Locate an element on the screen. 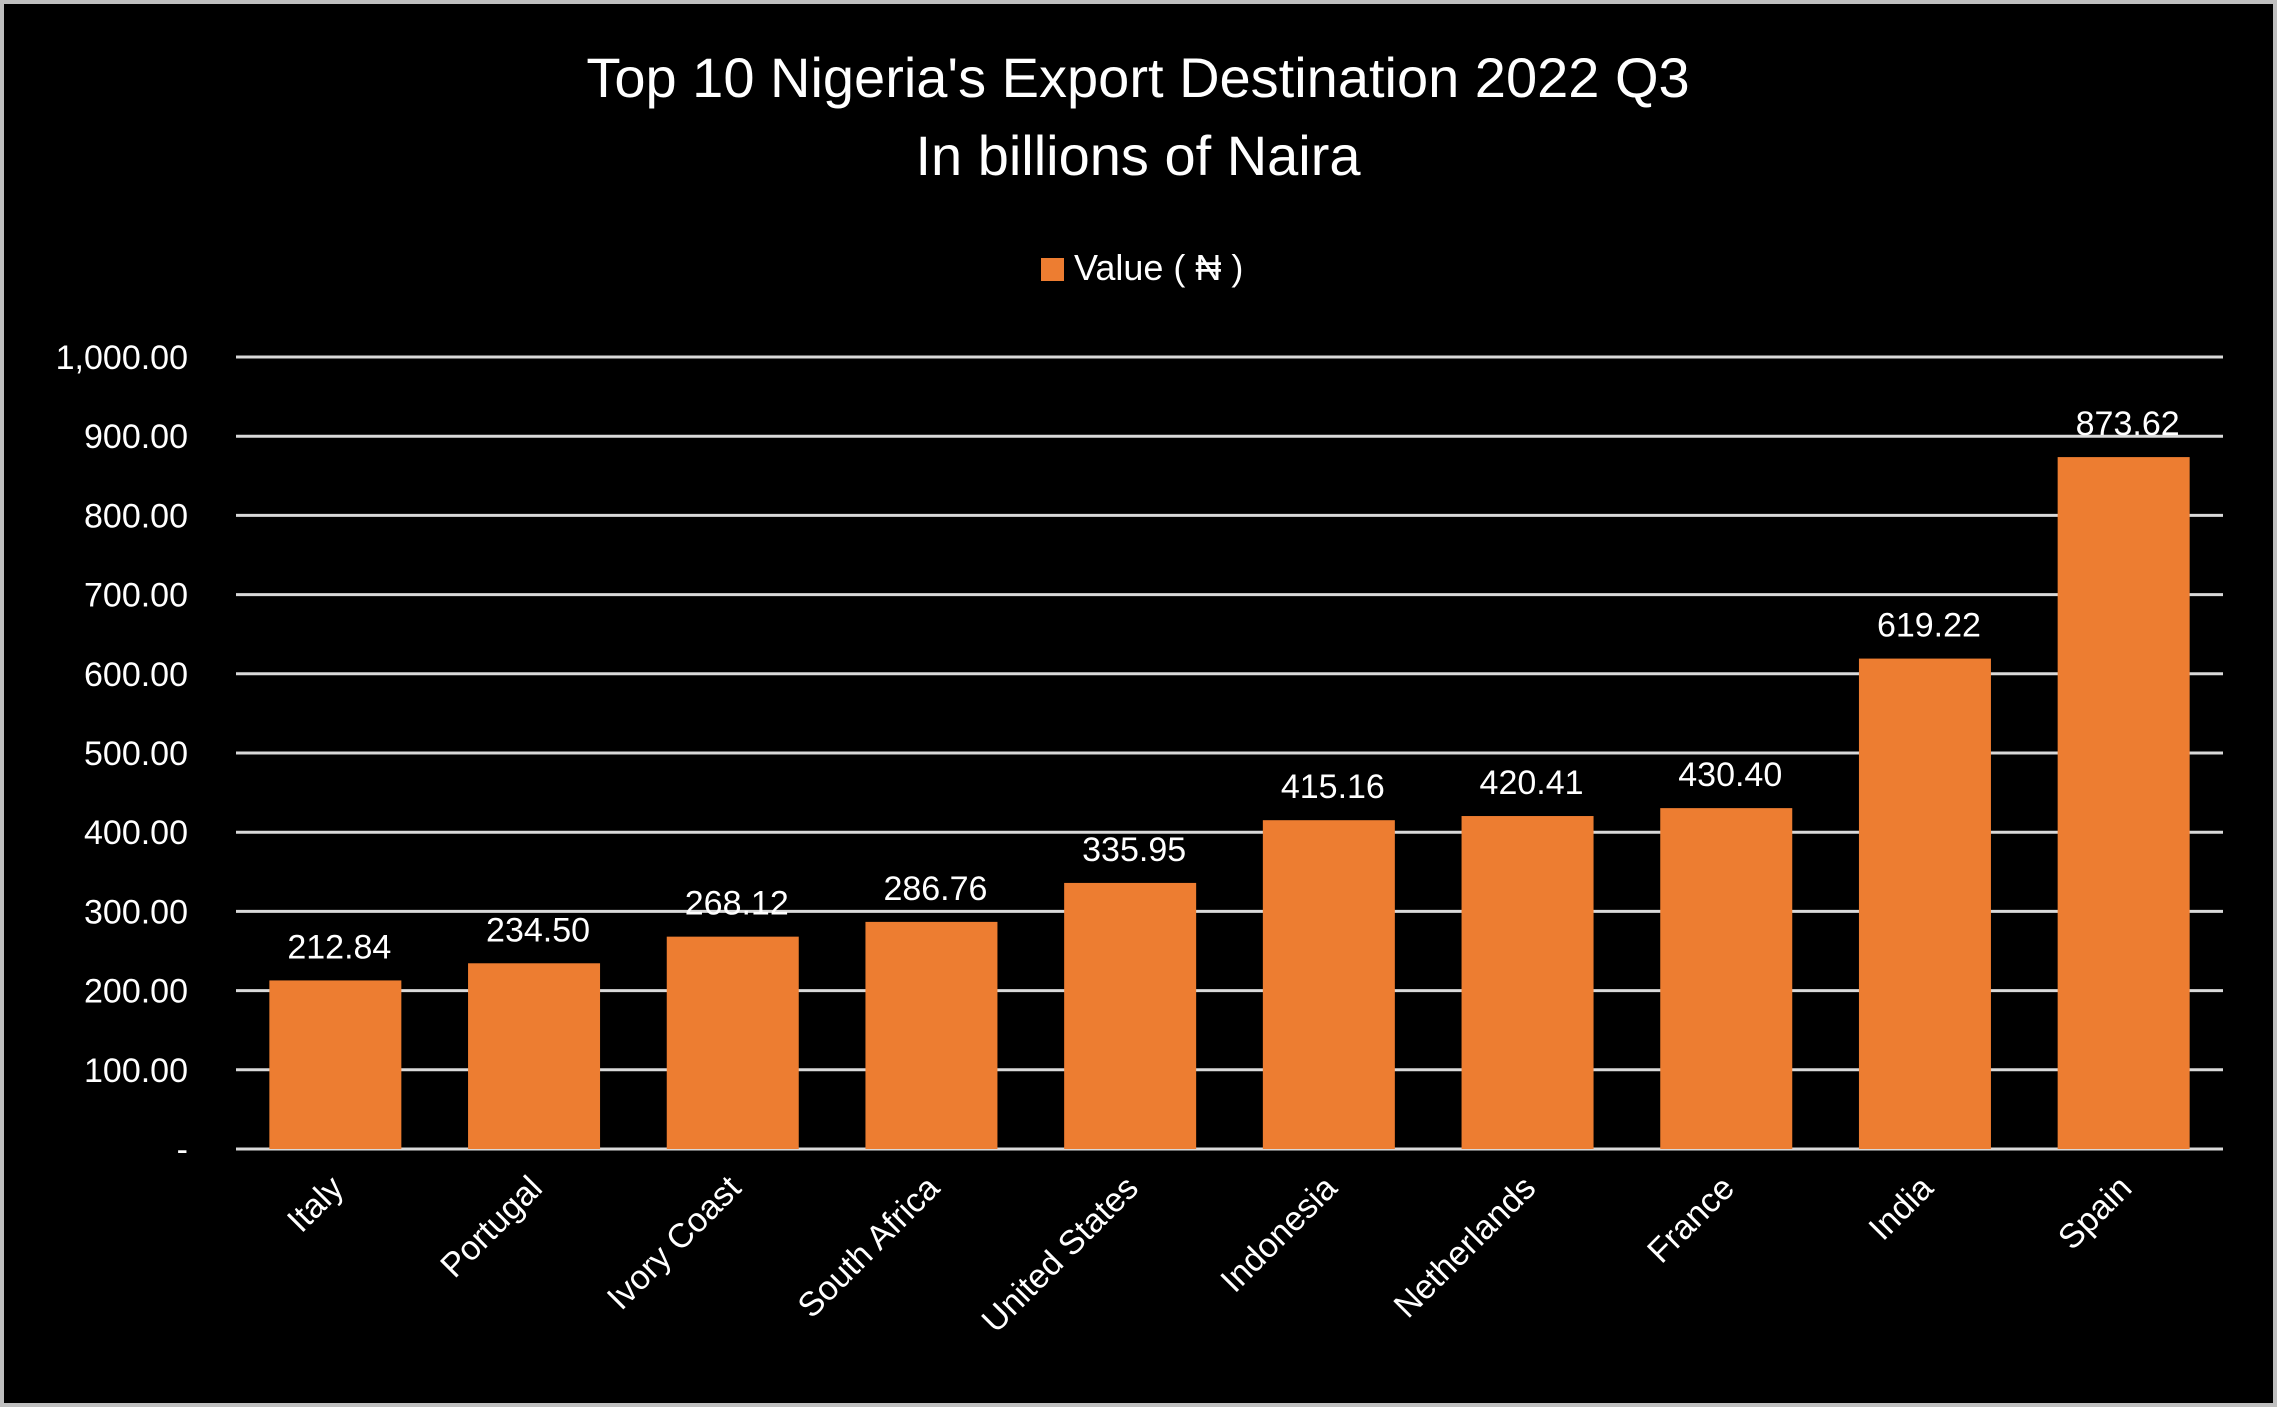 The image size is (2277, 1407). chart-subtitle: In billions of Naira is located at coordinates (1138, 155).